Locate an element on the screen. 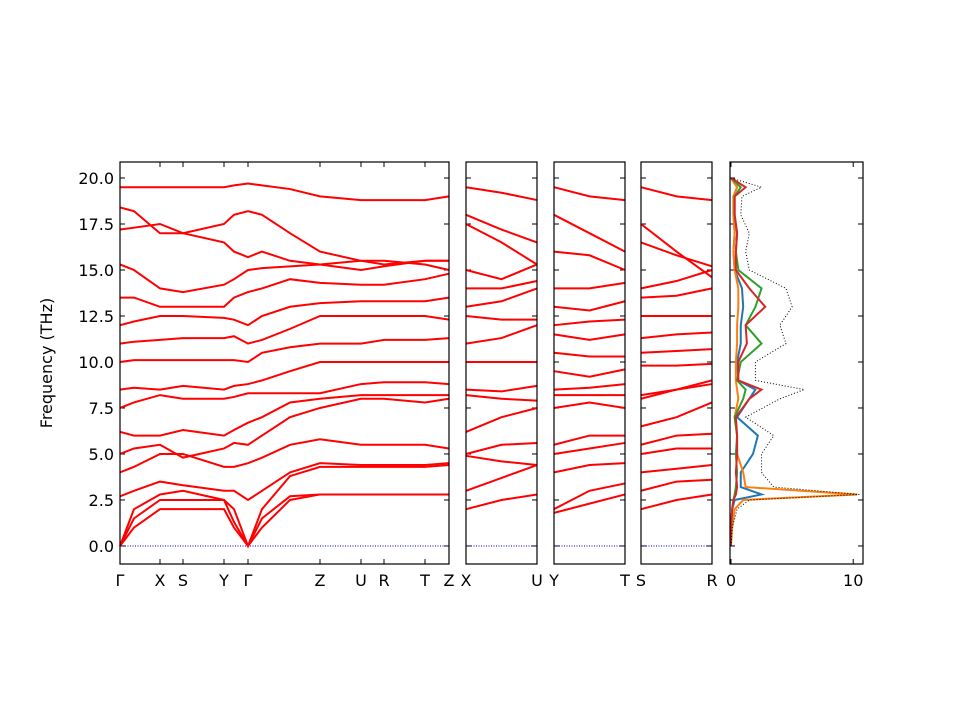  y-tick-label: 5.0 is located at coordinates (101, 454).